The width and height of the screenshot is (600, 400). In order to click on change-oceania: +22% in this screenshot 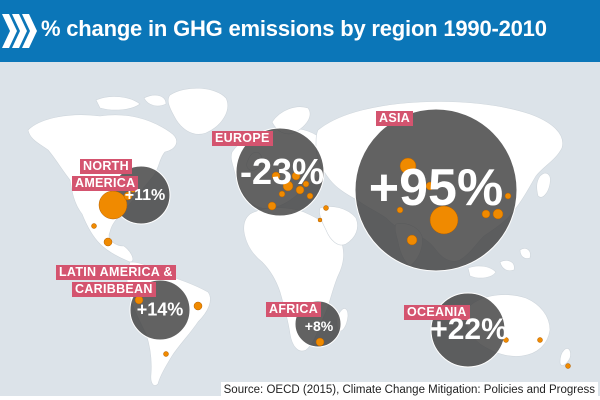, I will do `click(469, 329)`.